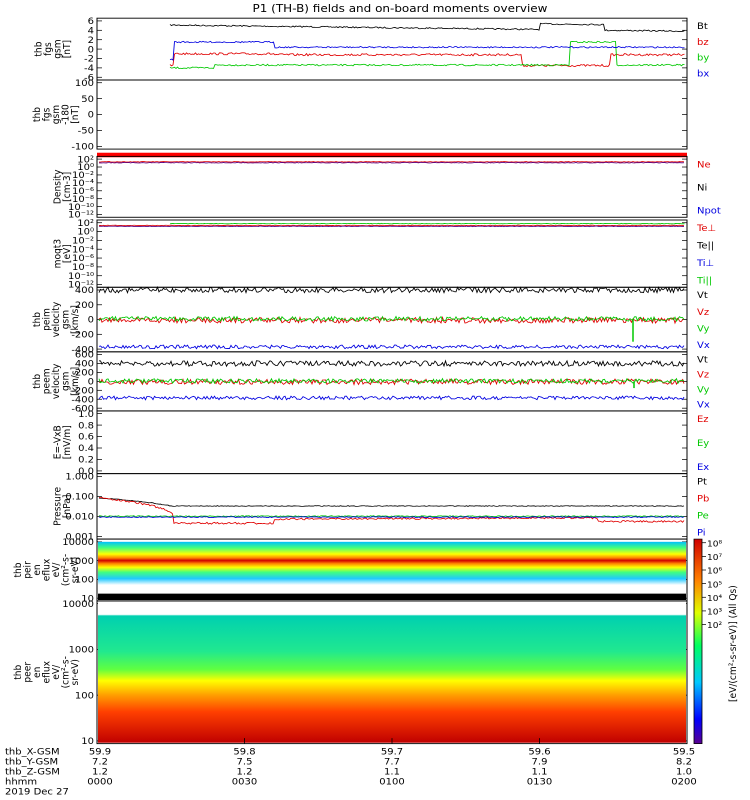 The image size is (750, 800). I want to click on x-tick-label-hhmm: 0200, so click(683, 782).